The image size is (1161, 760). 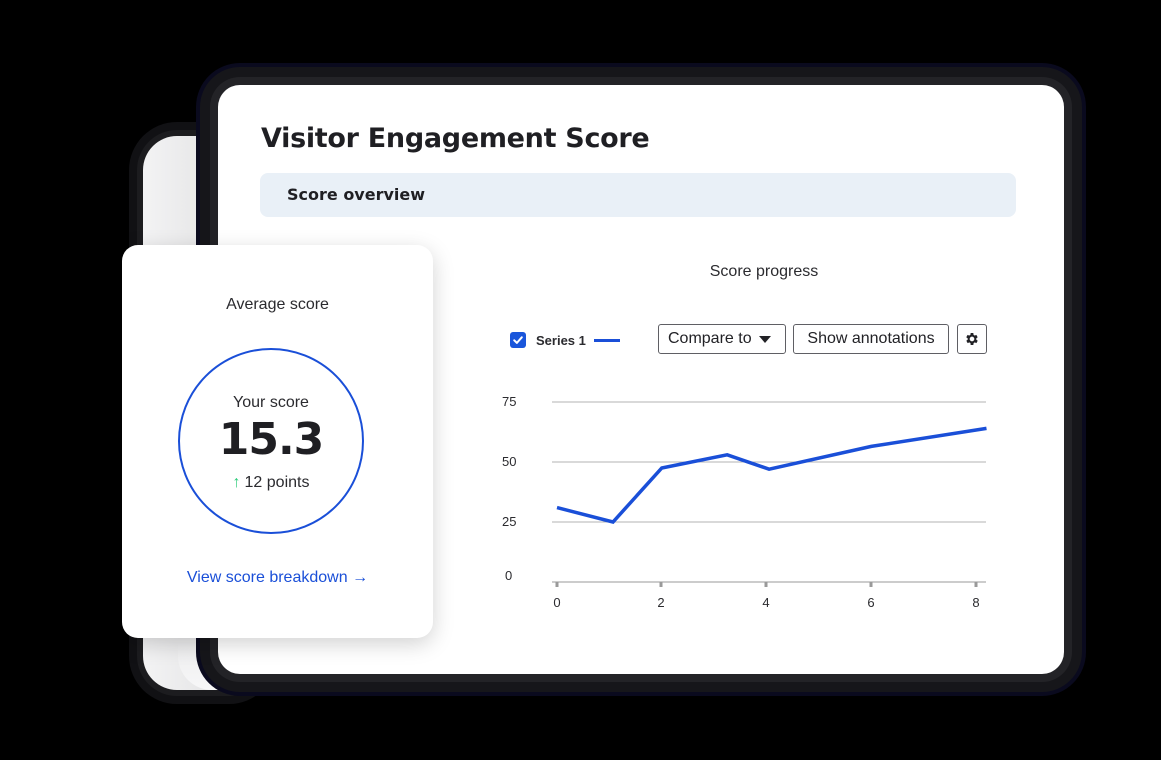 I want to click on gear-icon, so click(x=972, y=339).